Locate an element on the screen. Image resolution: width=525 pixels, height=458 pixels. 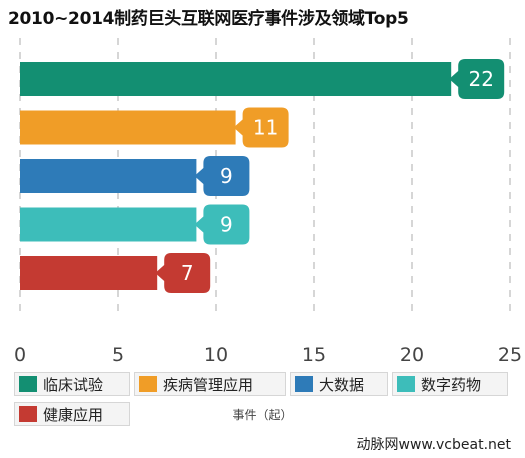
legend-label: 健康应用 is located at coordinates (73, 414).